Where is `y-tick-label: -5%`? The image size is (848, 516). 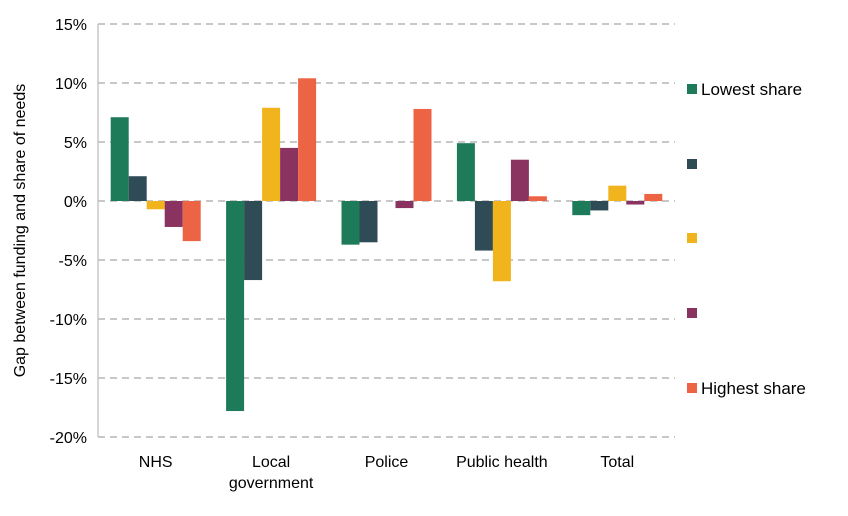 y-tick-label: -5% is located at coordinates (73, 261).